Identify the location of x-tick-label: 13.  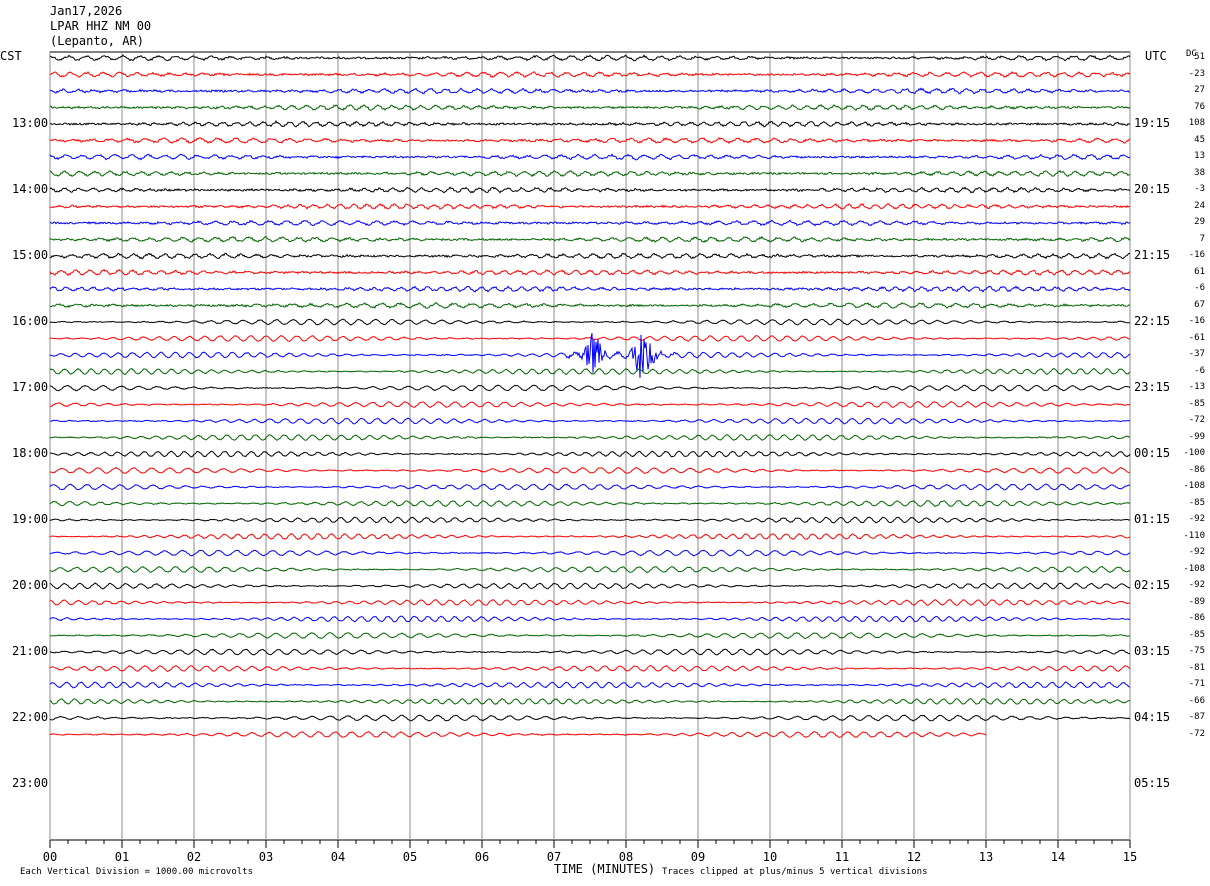
(986, 857).